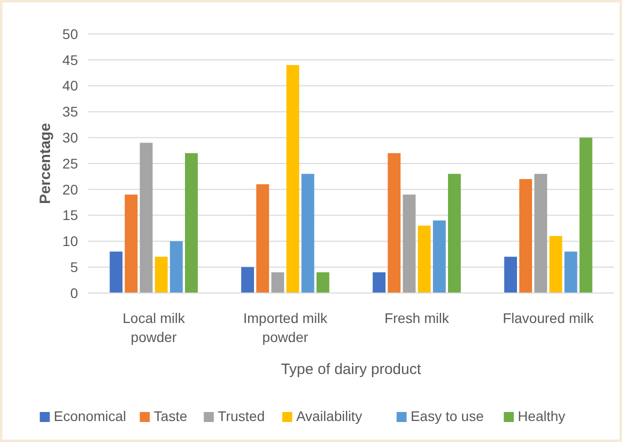 Image resolution: width=622 pixels, height=442 pixels. I want to click on x-tick-label: Local milk powder, so click(154, 327).